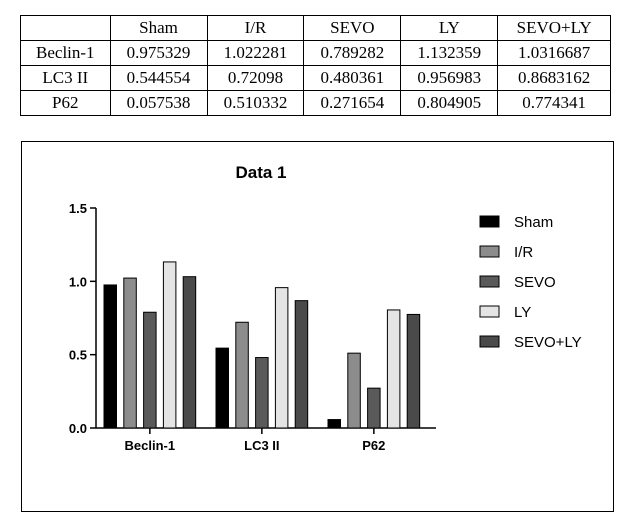 The height and width of the screenshot is (528, 630). I want to click on table-cell: 0.956983, so click(449, 78).